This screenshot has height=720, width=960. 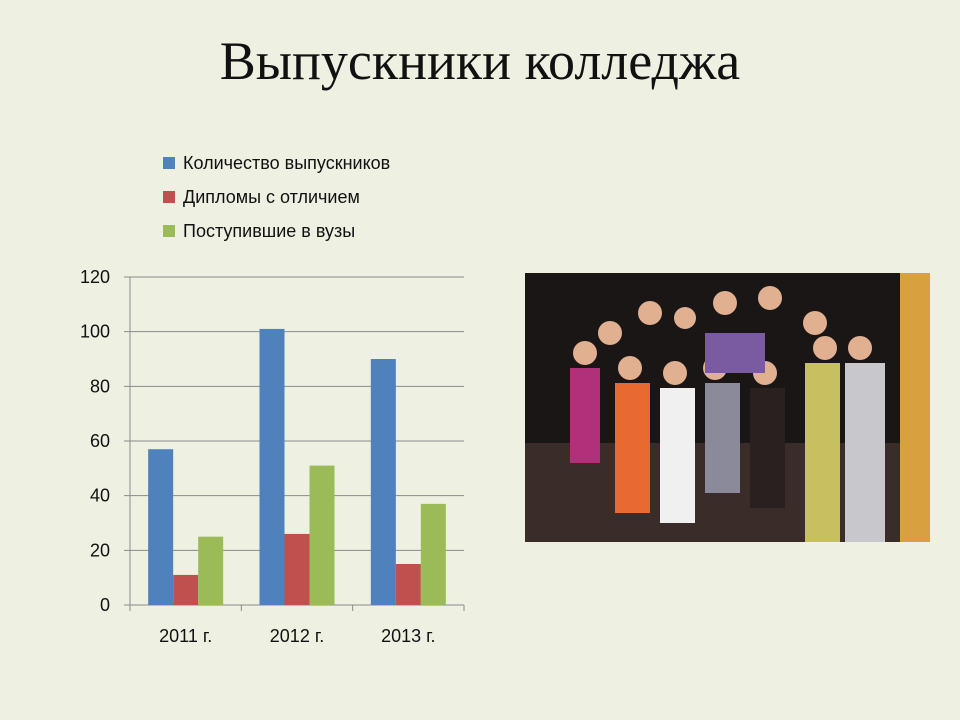 I want to click on x-tick-label: 2011 г., so click(x=185, y=636).